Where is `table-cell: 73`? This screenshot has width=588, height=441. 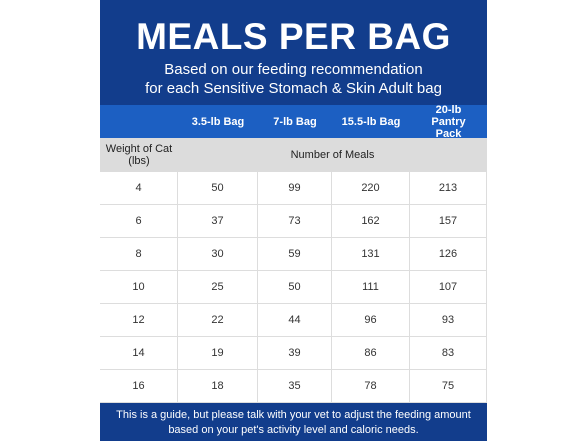 table-cell: 73 is located at coordinates (295, 221).